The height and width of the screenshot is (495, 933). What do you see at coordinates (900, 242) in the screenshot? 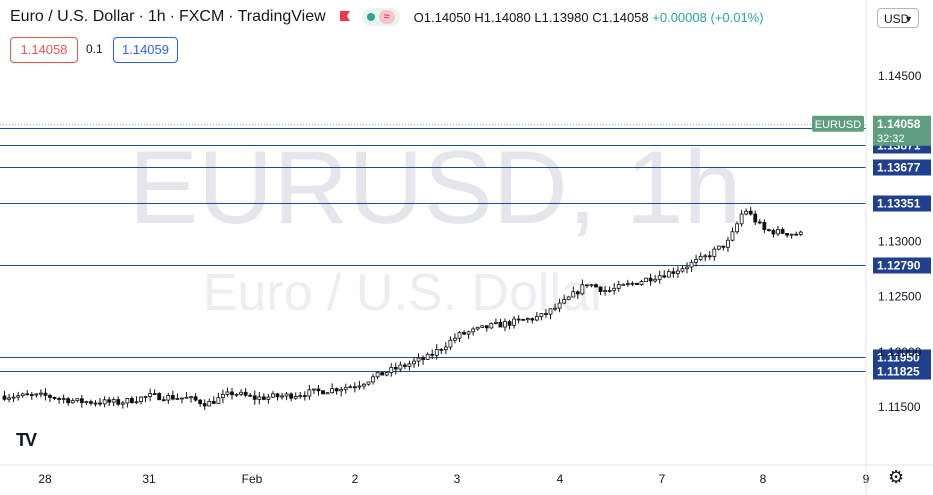
I see `price-tick-label: 1.13000` at bounding box center [900, 242].